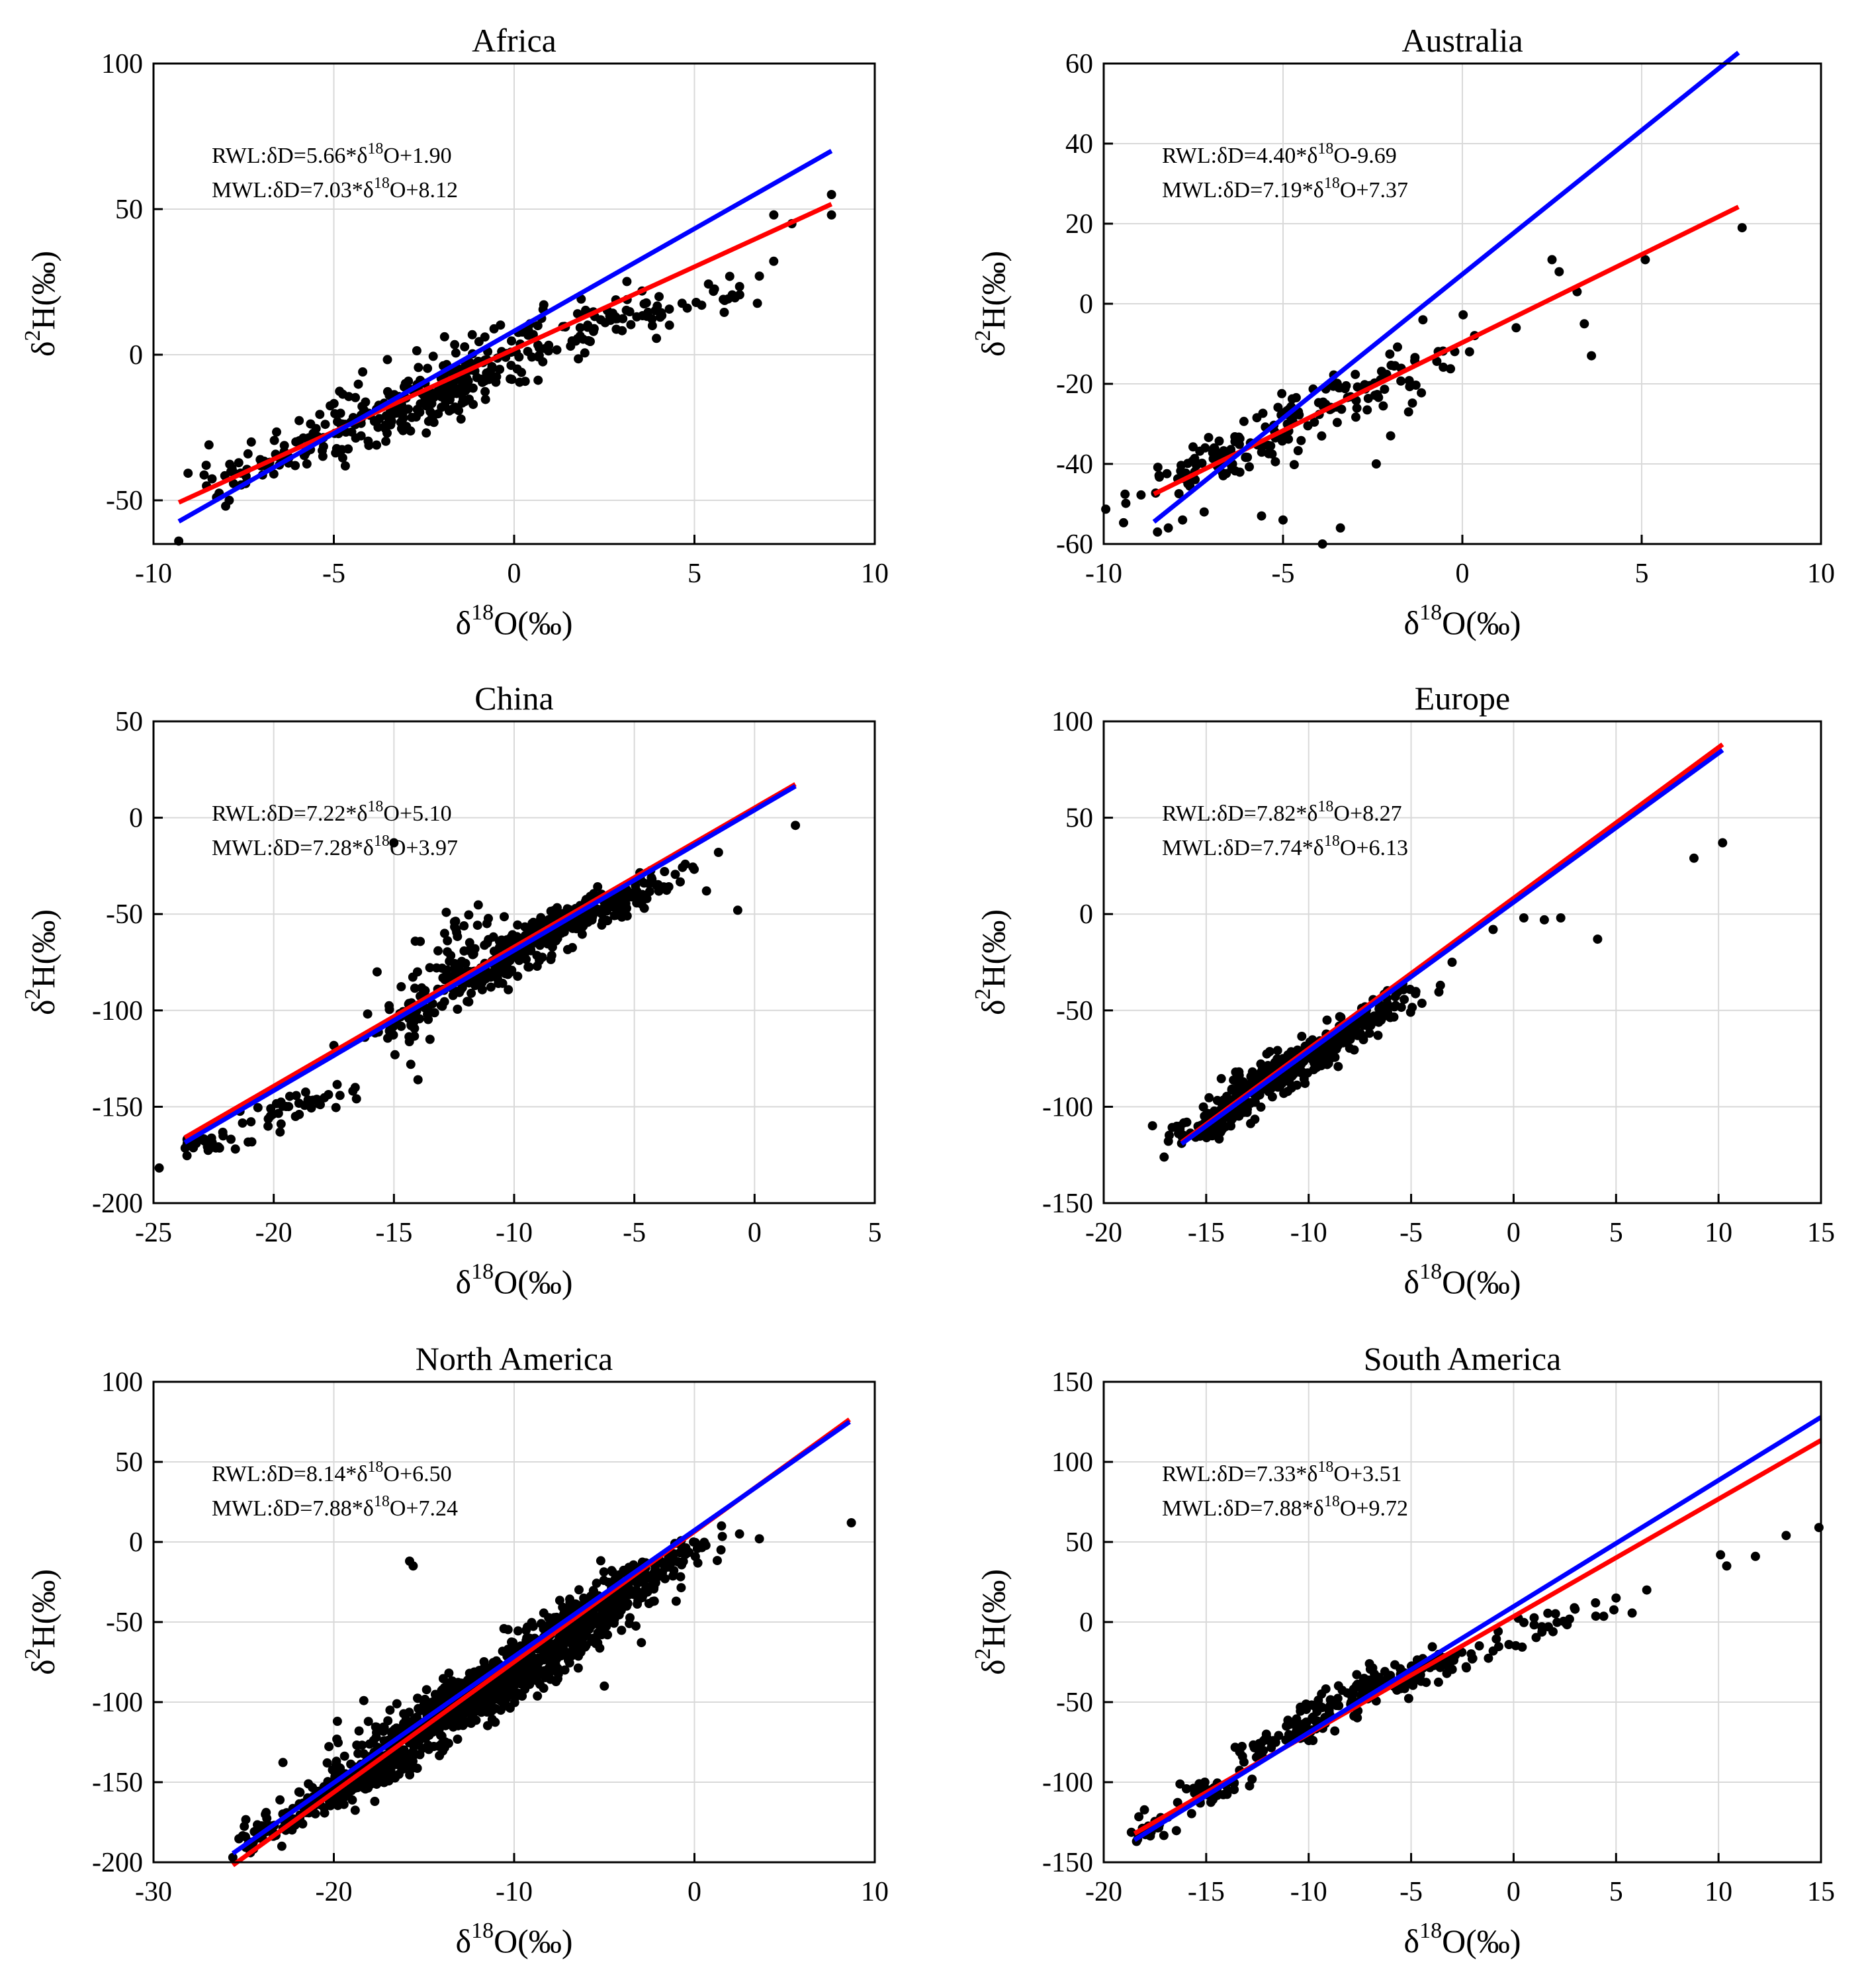  Describe the element at coordinates (1074, 544) in the screenshot. I see `y-tick-label: -60` at that location.